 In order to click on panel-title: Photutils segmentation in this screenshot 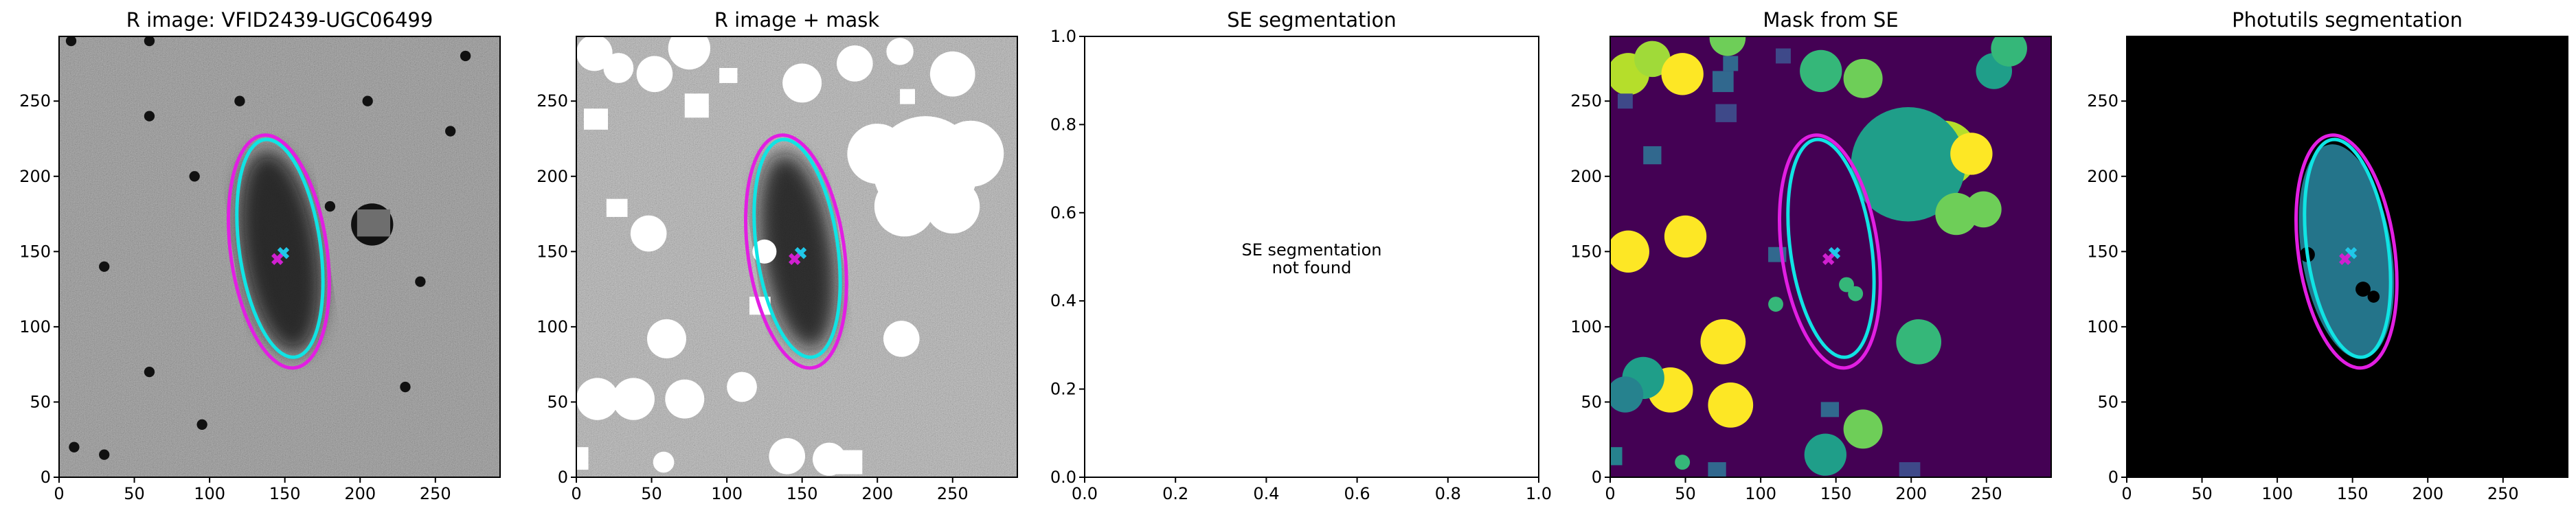, I will do `click(2347, 20)`.